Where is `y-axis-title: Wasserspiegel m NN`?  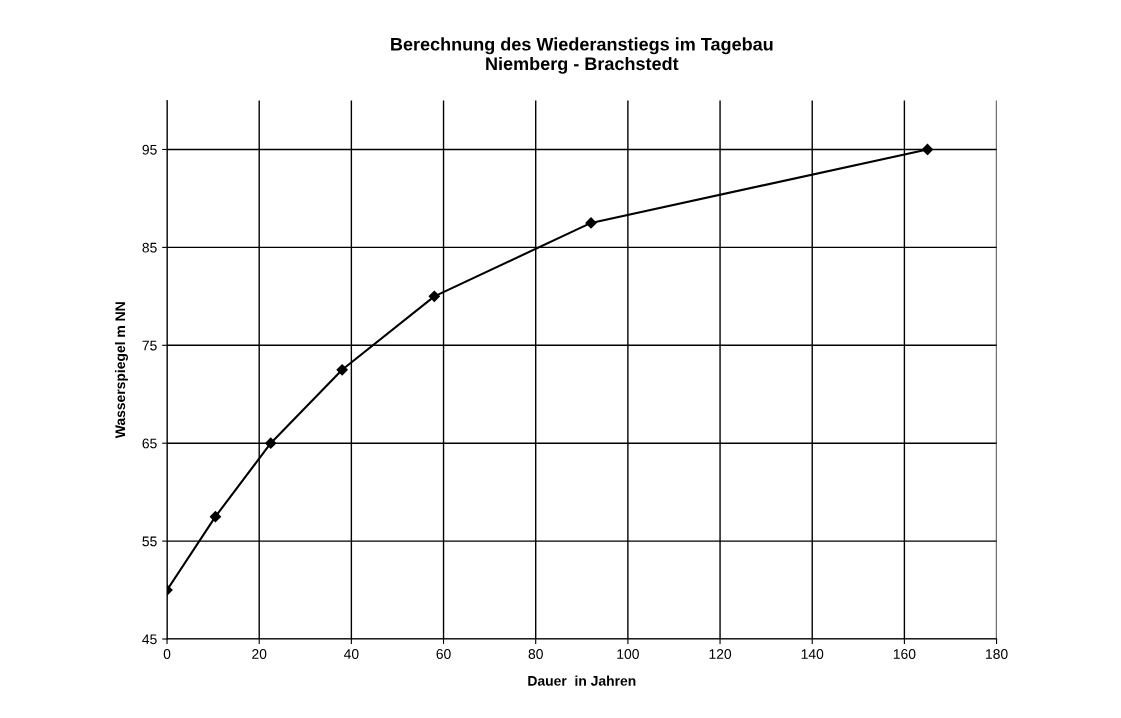
y-axis-title: Wasserspiegel m NN is located at coordinates (121, 370).